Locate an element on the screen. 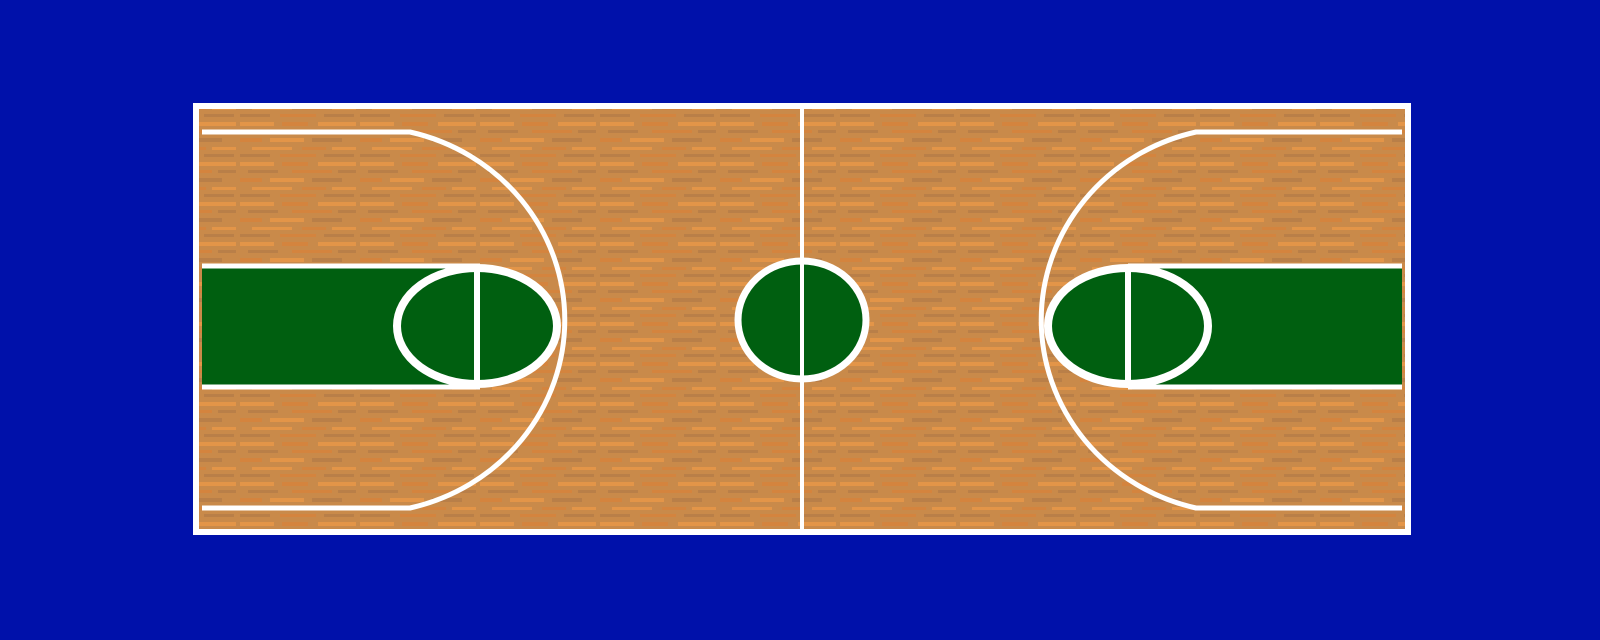 This screenshot has width=1600, height=640. lane-lines is located at coordinates (802, 326).